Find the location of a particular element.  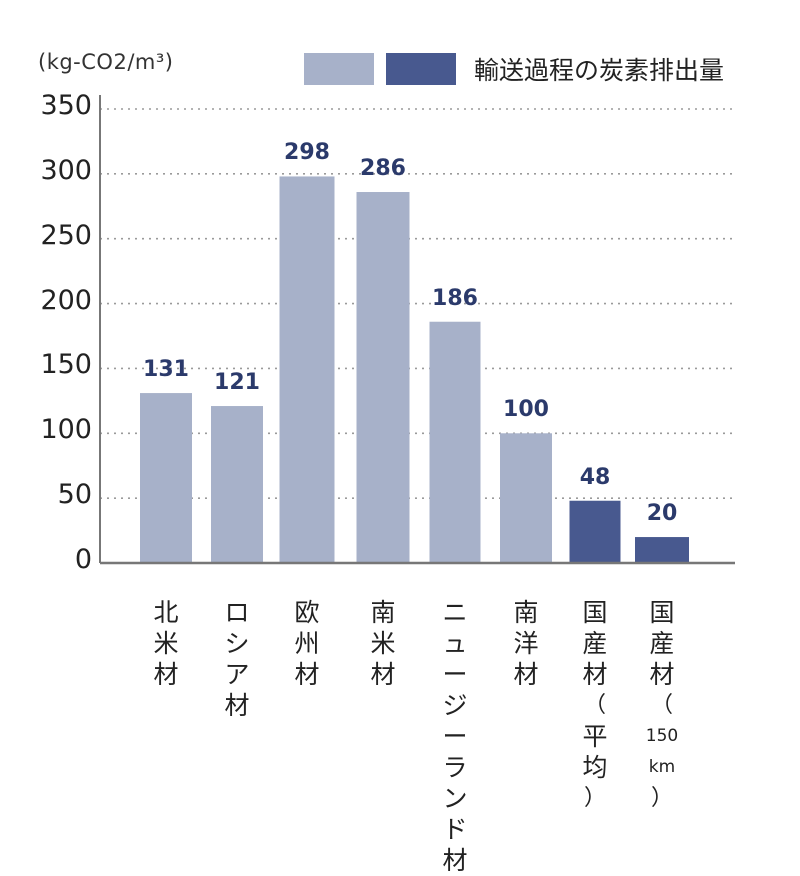

category-label: ロシア材 is located at coordinates (237, 659).